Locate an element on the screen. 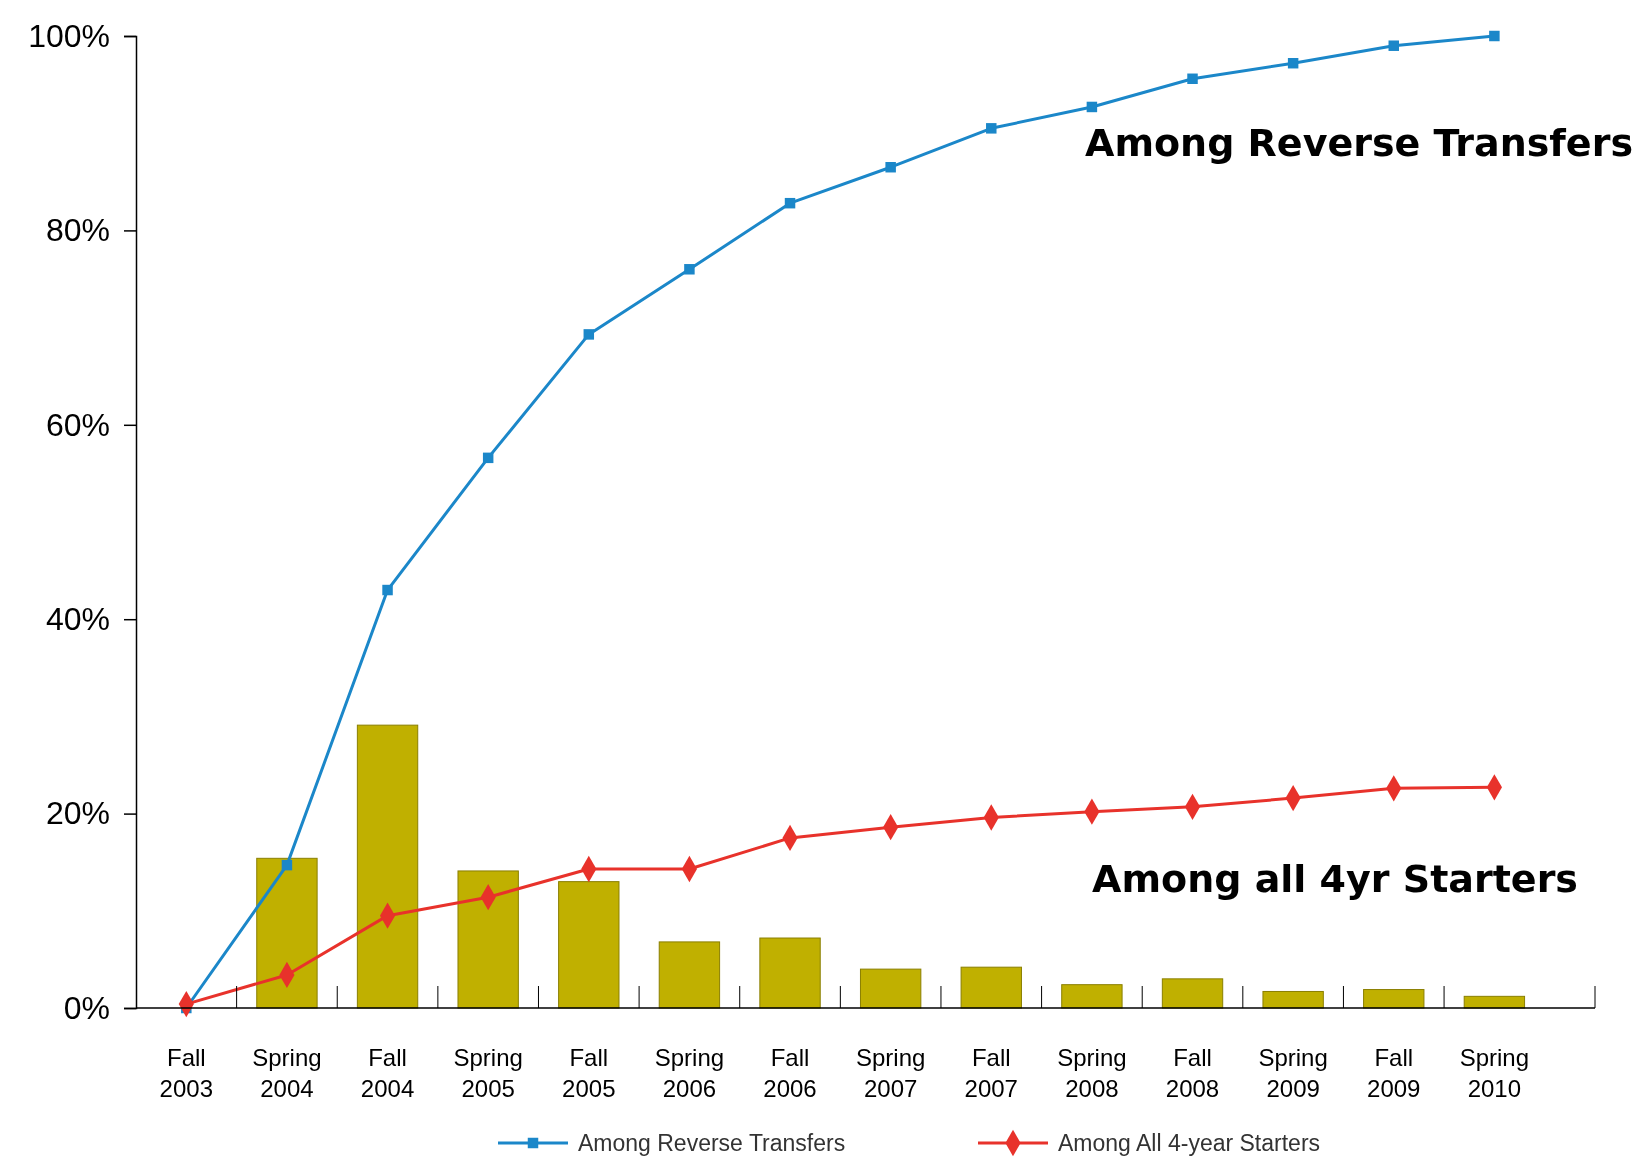 Image resolution: width=1641 pixels, height=1172 pixels. y-tick-label: 100% is located at coordinates (69, 35).